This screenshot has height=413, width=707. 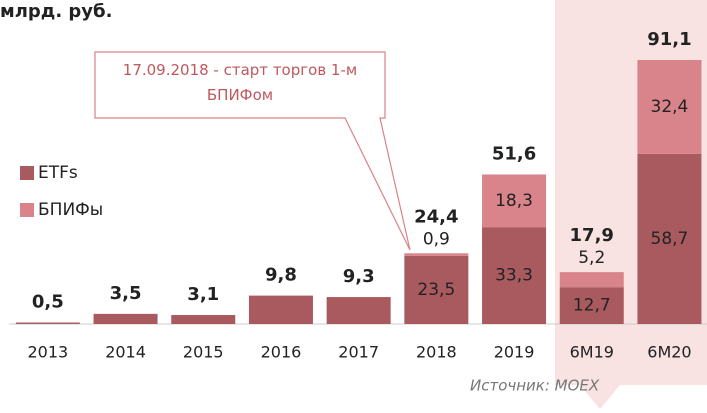 What do you see at coordinates (514, 153) in the screenshot?
I see `total-label: 51,6` at bounding box center [514, 153].